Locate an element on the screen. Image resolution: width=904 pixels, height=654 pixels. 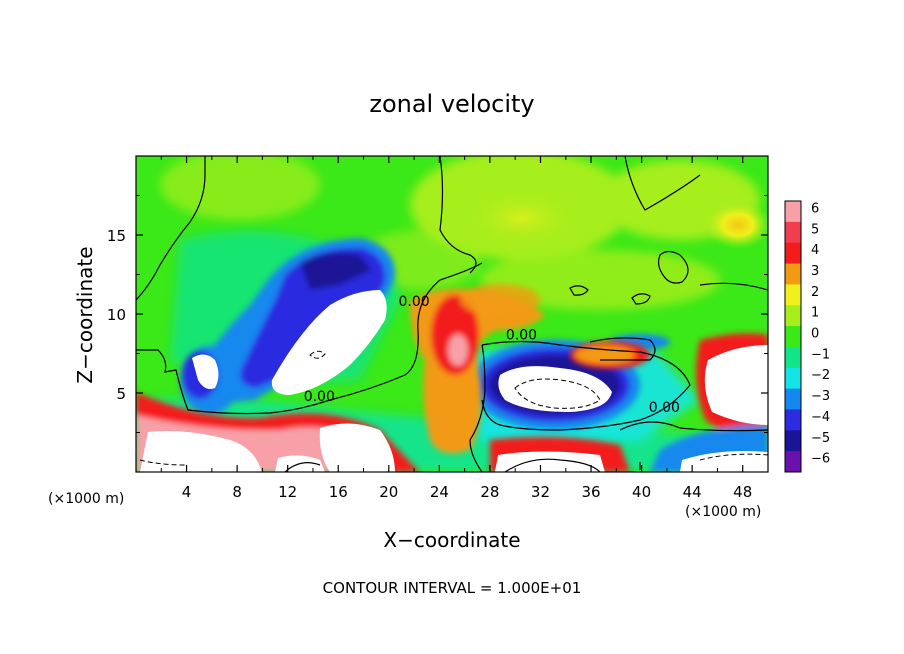
colorbar-frame is located at coordinates (793, 336).